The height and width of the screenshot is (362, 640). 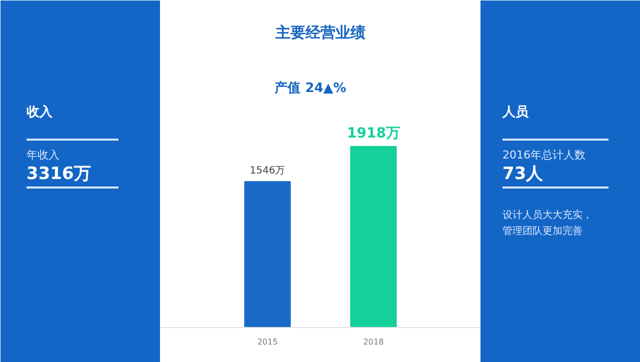 What do you see at coordinates (373, 134) in the screenshot?
I see `data-label: 1918万` at bounding box center [373, 134].